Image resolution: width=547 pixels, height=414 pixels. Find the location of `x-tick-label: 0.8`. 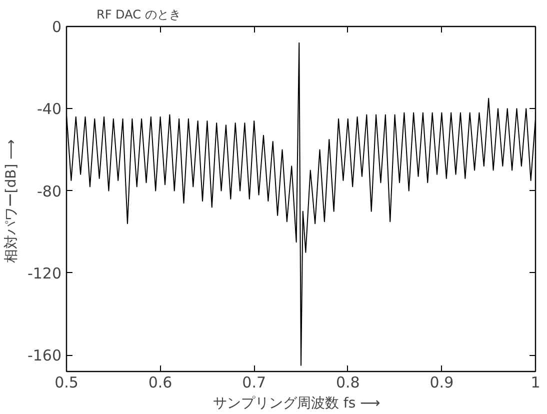

x-tick-label: 0.8 is located at coordinates (348, 383).